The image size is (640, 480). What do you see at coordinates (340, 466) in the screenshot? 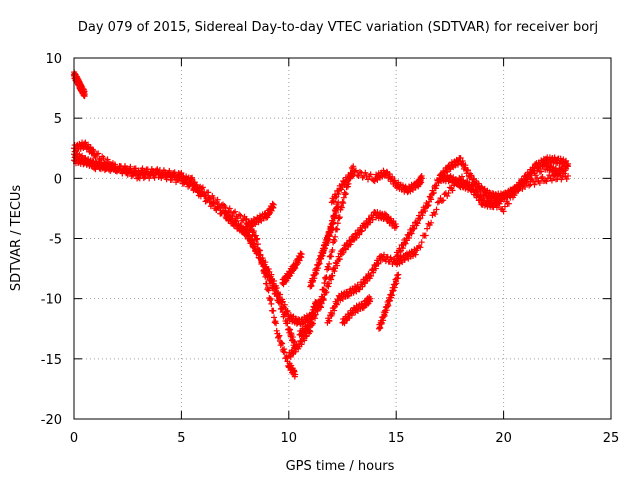
I see `x-axis-label: GPS time / hours` at bounding box center [340, 466].